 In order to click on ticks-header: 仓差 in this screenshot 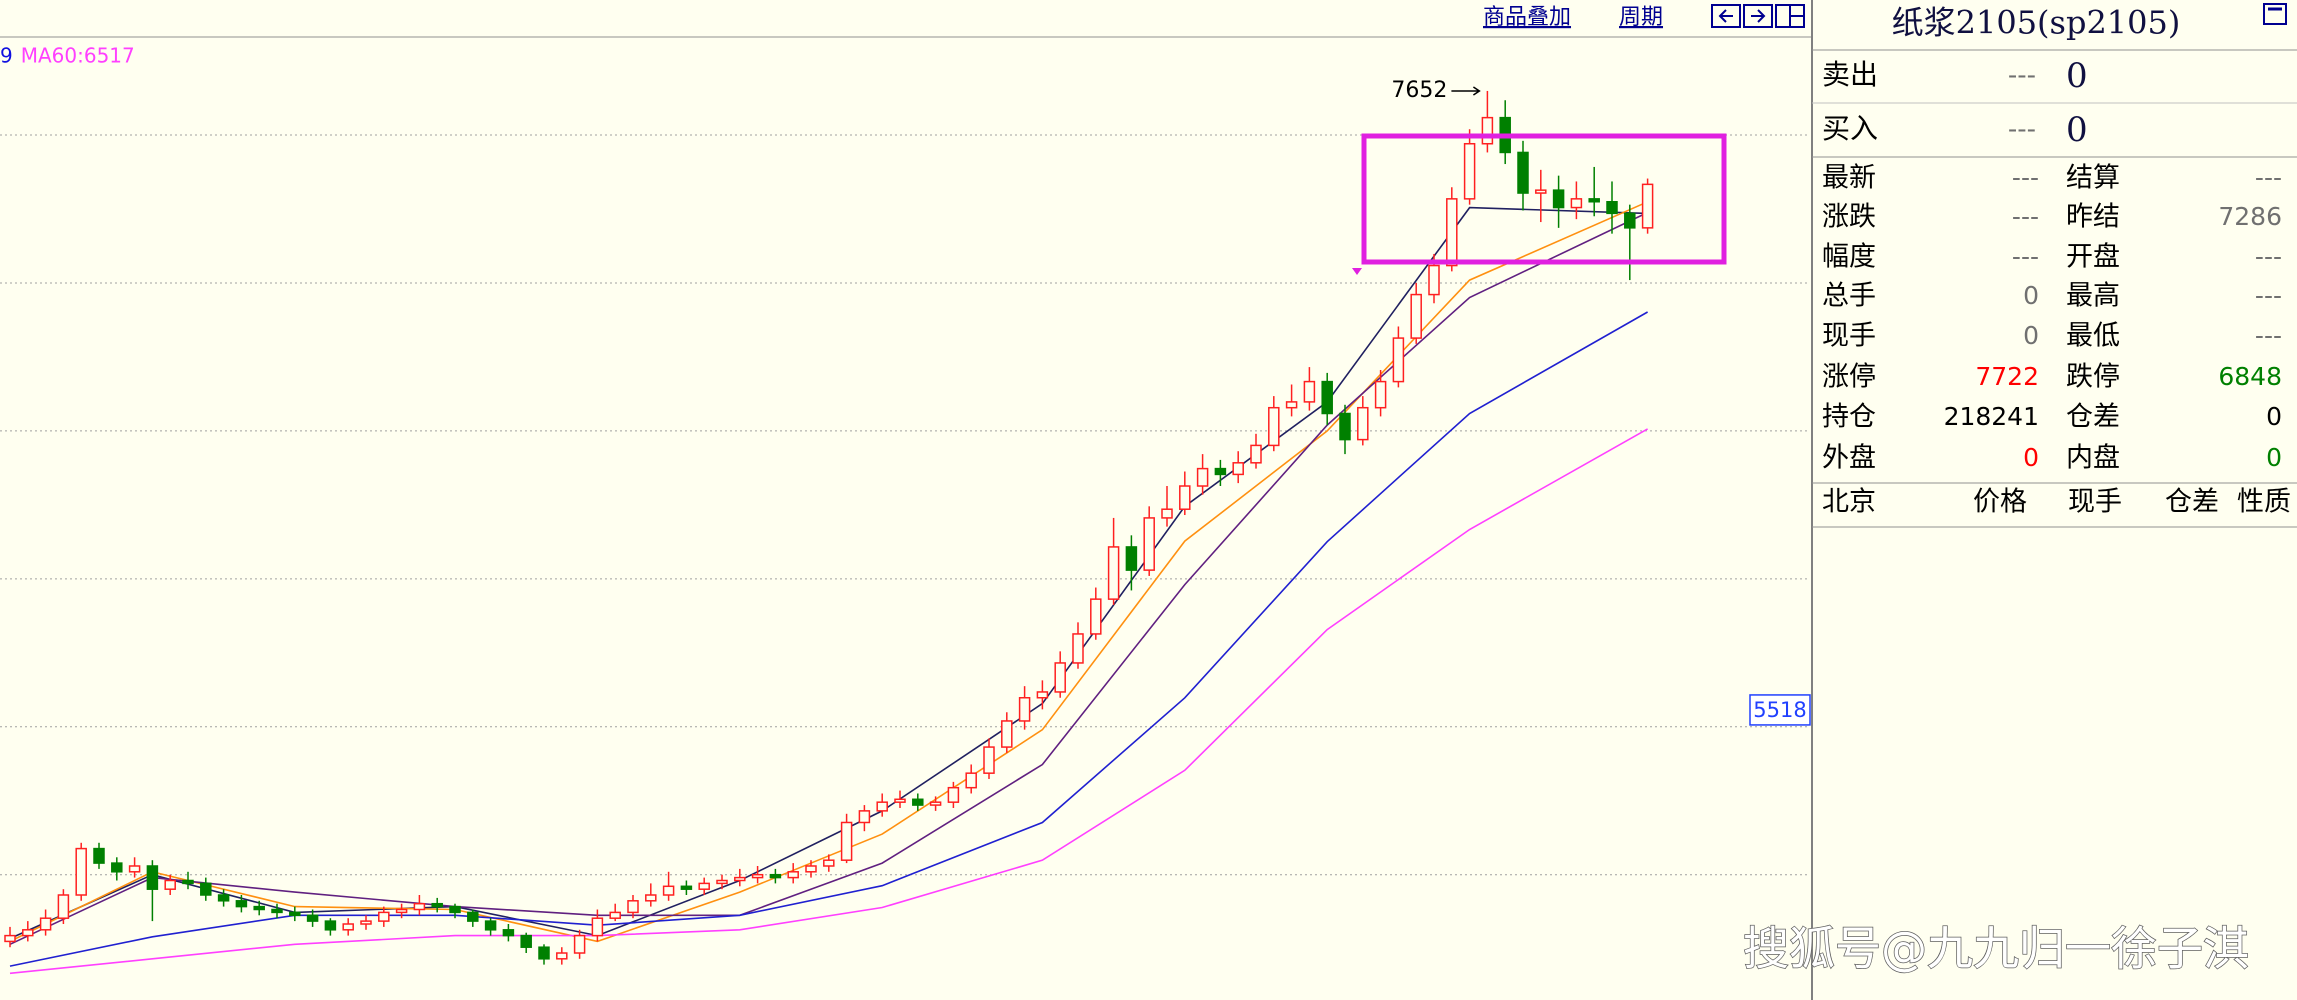, I will do `click(2192, 502)`.